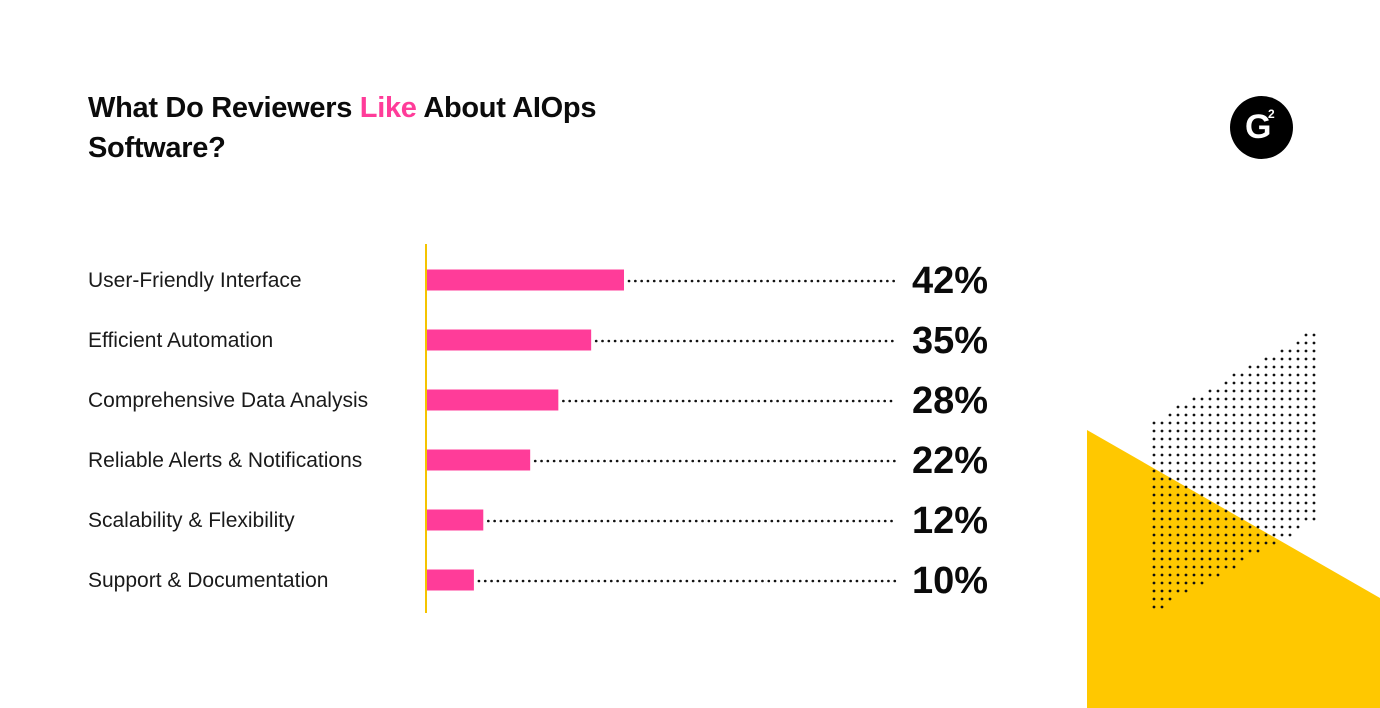  What do you see at coordinates (950, 281) in the screenshot?
I see `value-label: 42%` at bounding box center [950, 281].